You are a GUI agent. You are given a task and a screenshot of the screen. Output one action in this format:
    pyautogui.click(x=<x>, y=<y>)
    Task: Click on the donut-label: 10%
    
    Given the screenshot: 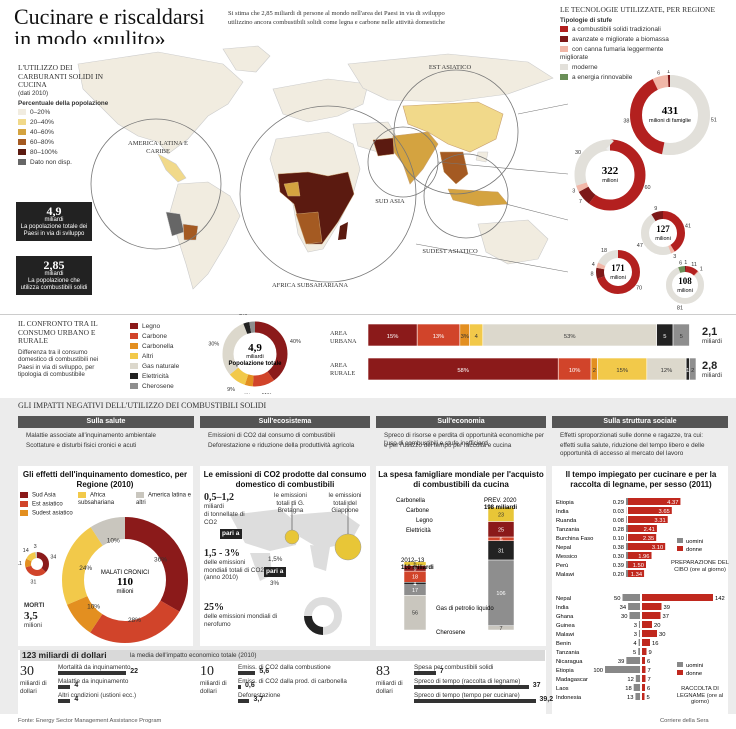 What is the action you would take?
    pyautogui.click(x=93, y=606)
    